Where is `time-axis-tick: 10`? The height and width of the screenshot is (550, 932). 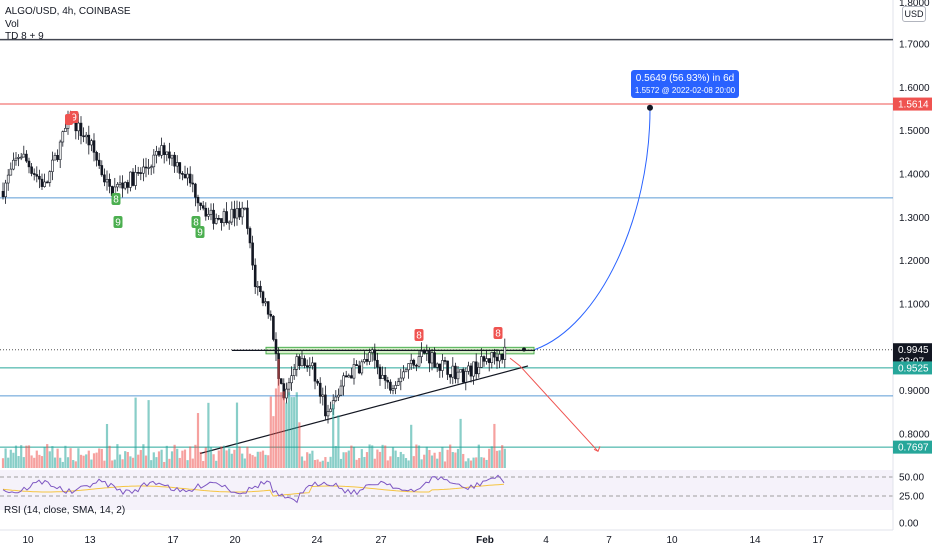 time-axis-tick: 10 is located at coordinates (672, 540).